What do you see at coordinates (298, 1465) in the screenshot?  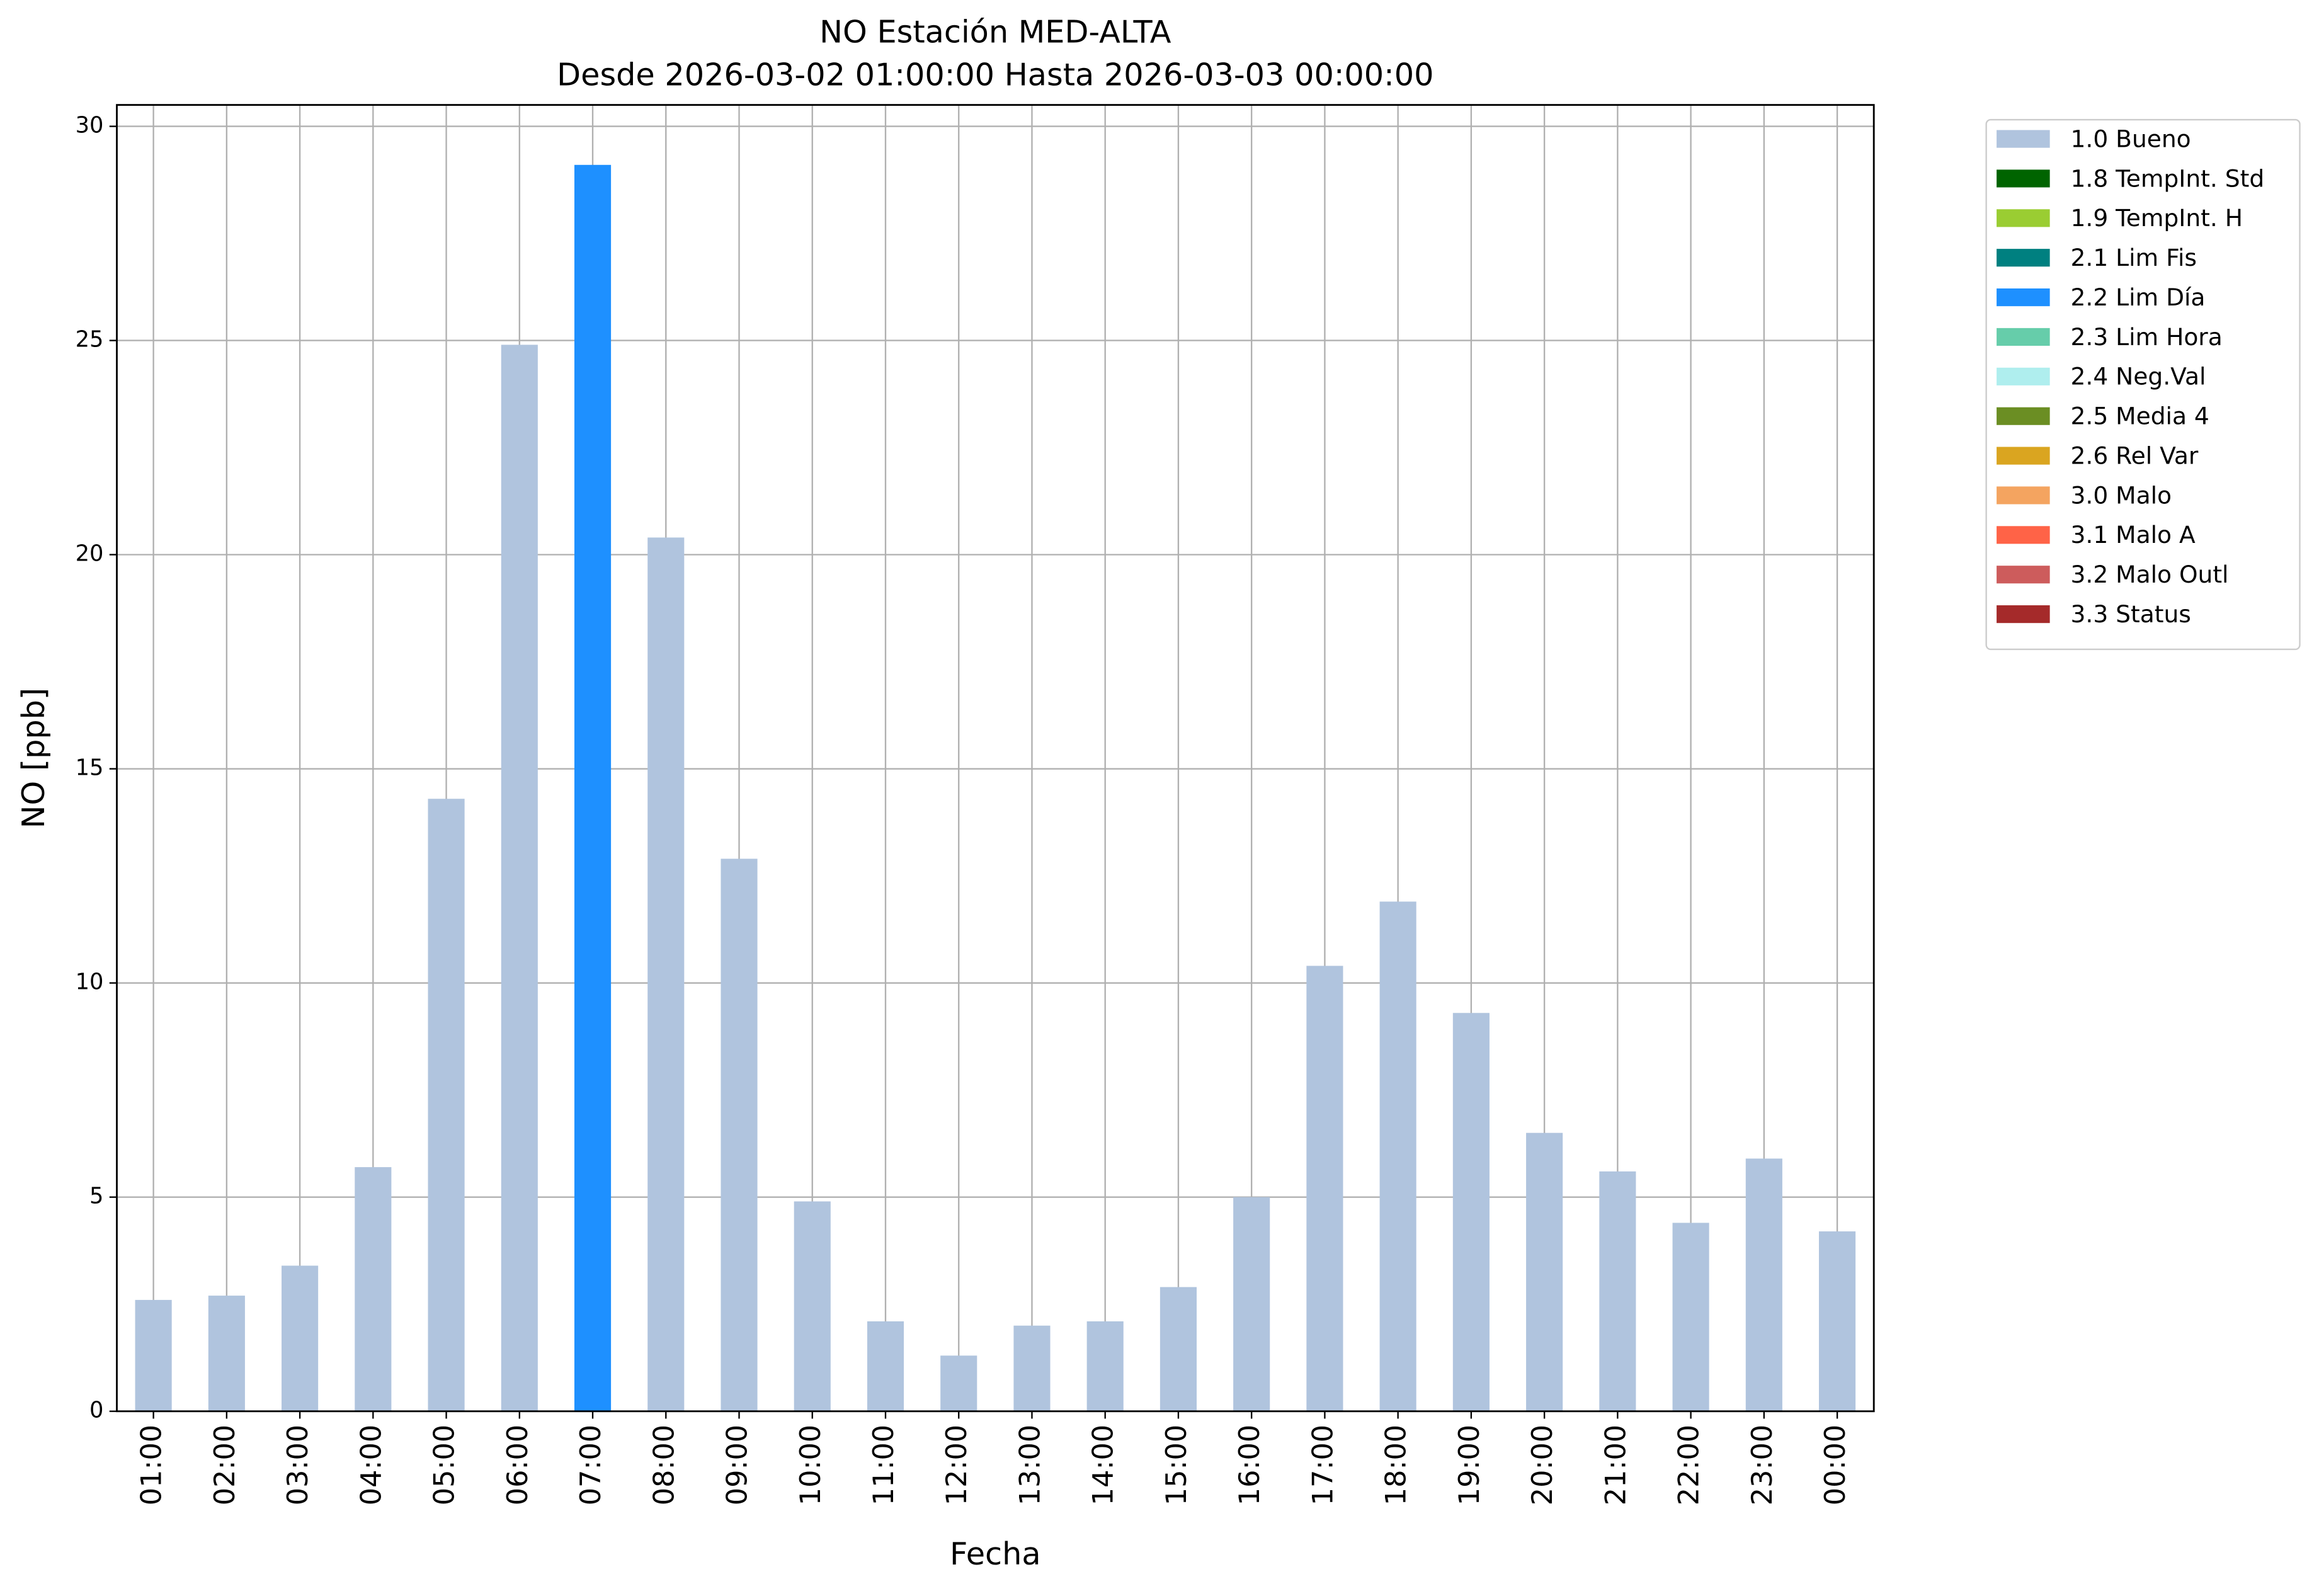 I see `x-tick-label: 03:00` at bounding box center [298, 1465].